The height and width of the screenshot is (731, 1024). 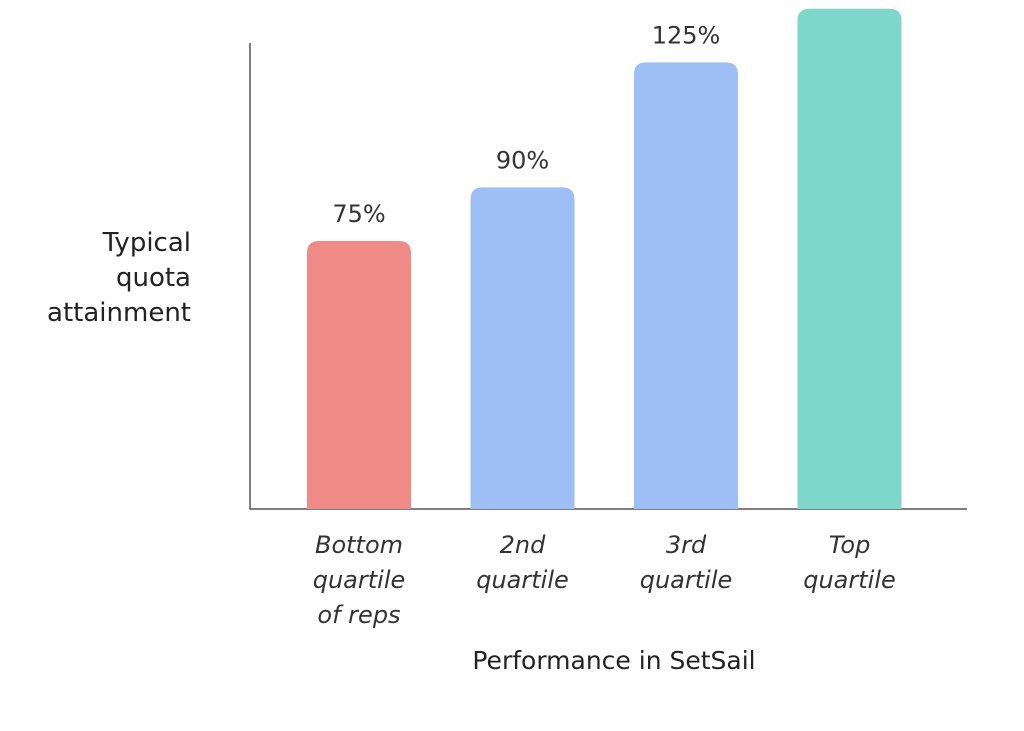 I want to click on value-label-2: 90%, so click(x=522, y=160).